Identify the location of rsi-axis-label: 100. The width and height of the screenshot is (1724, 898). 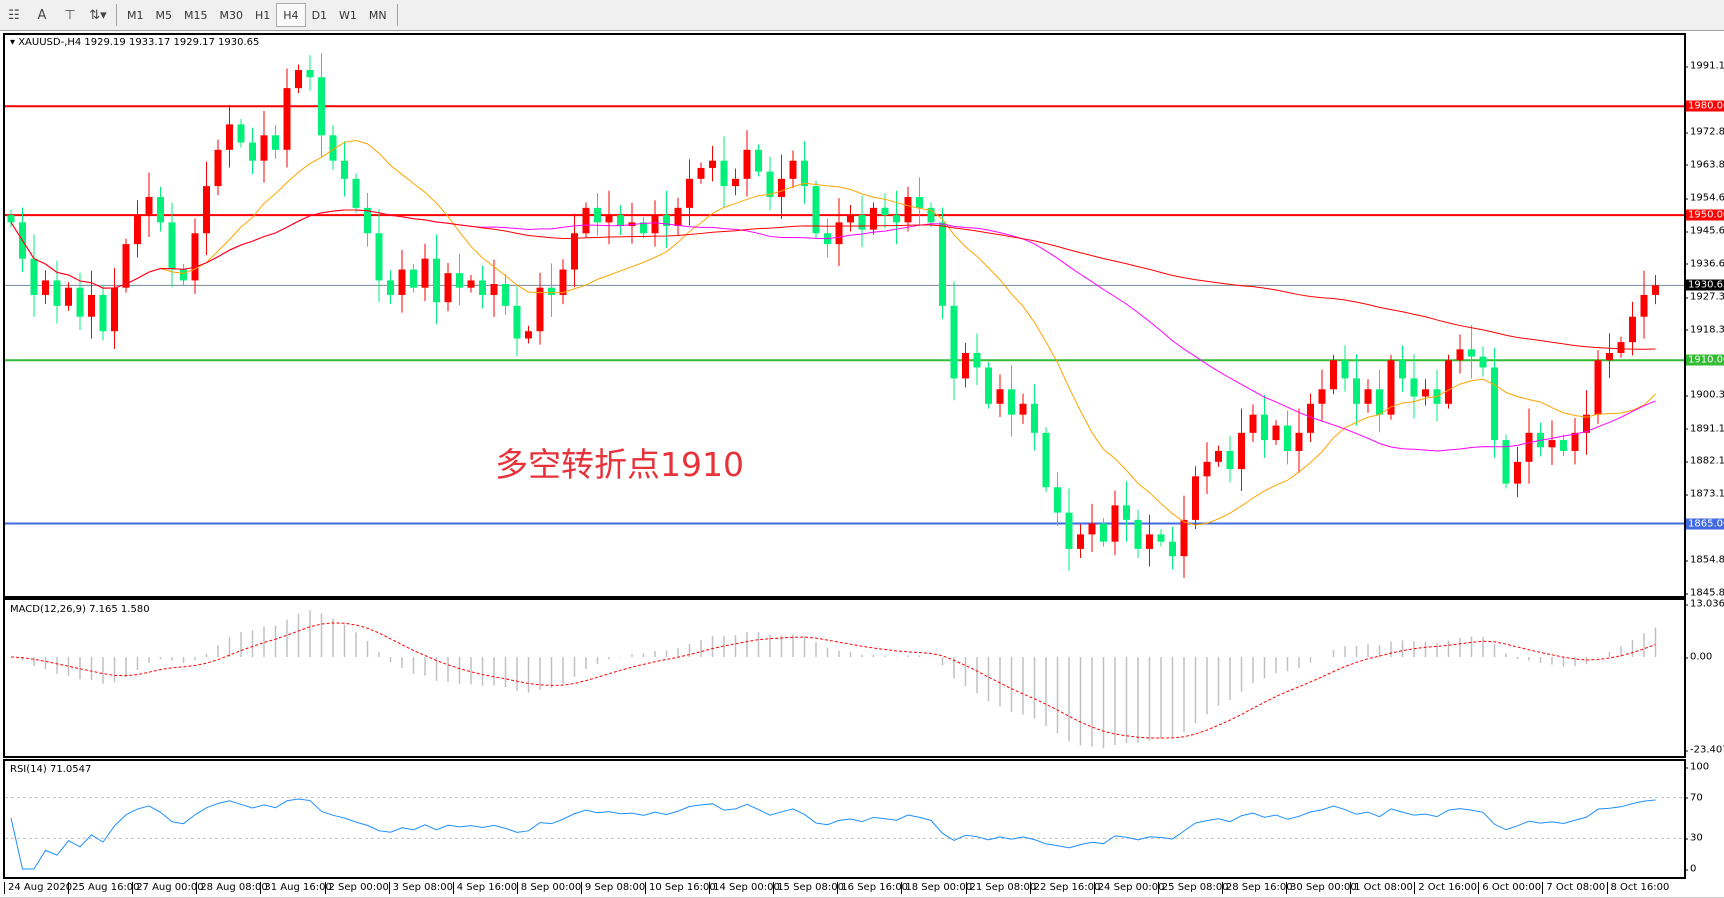
(1697, 767).